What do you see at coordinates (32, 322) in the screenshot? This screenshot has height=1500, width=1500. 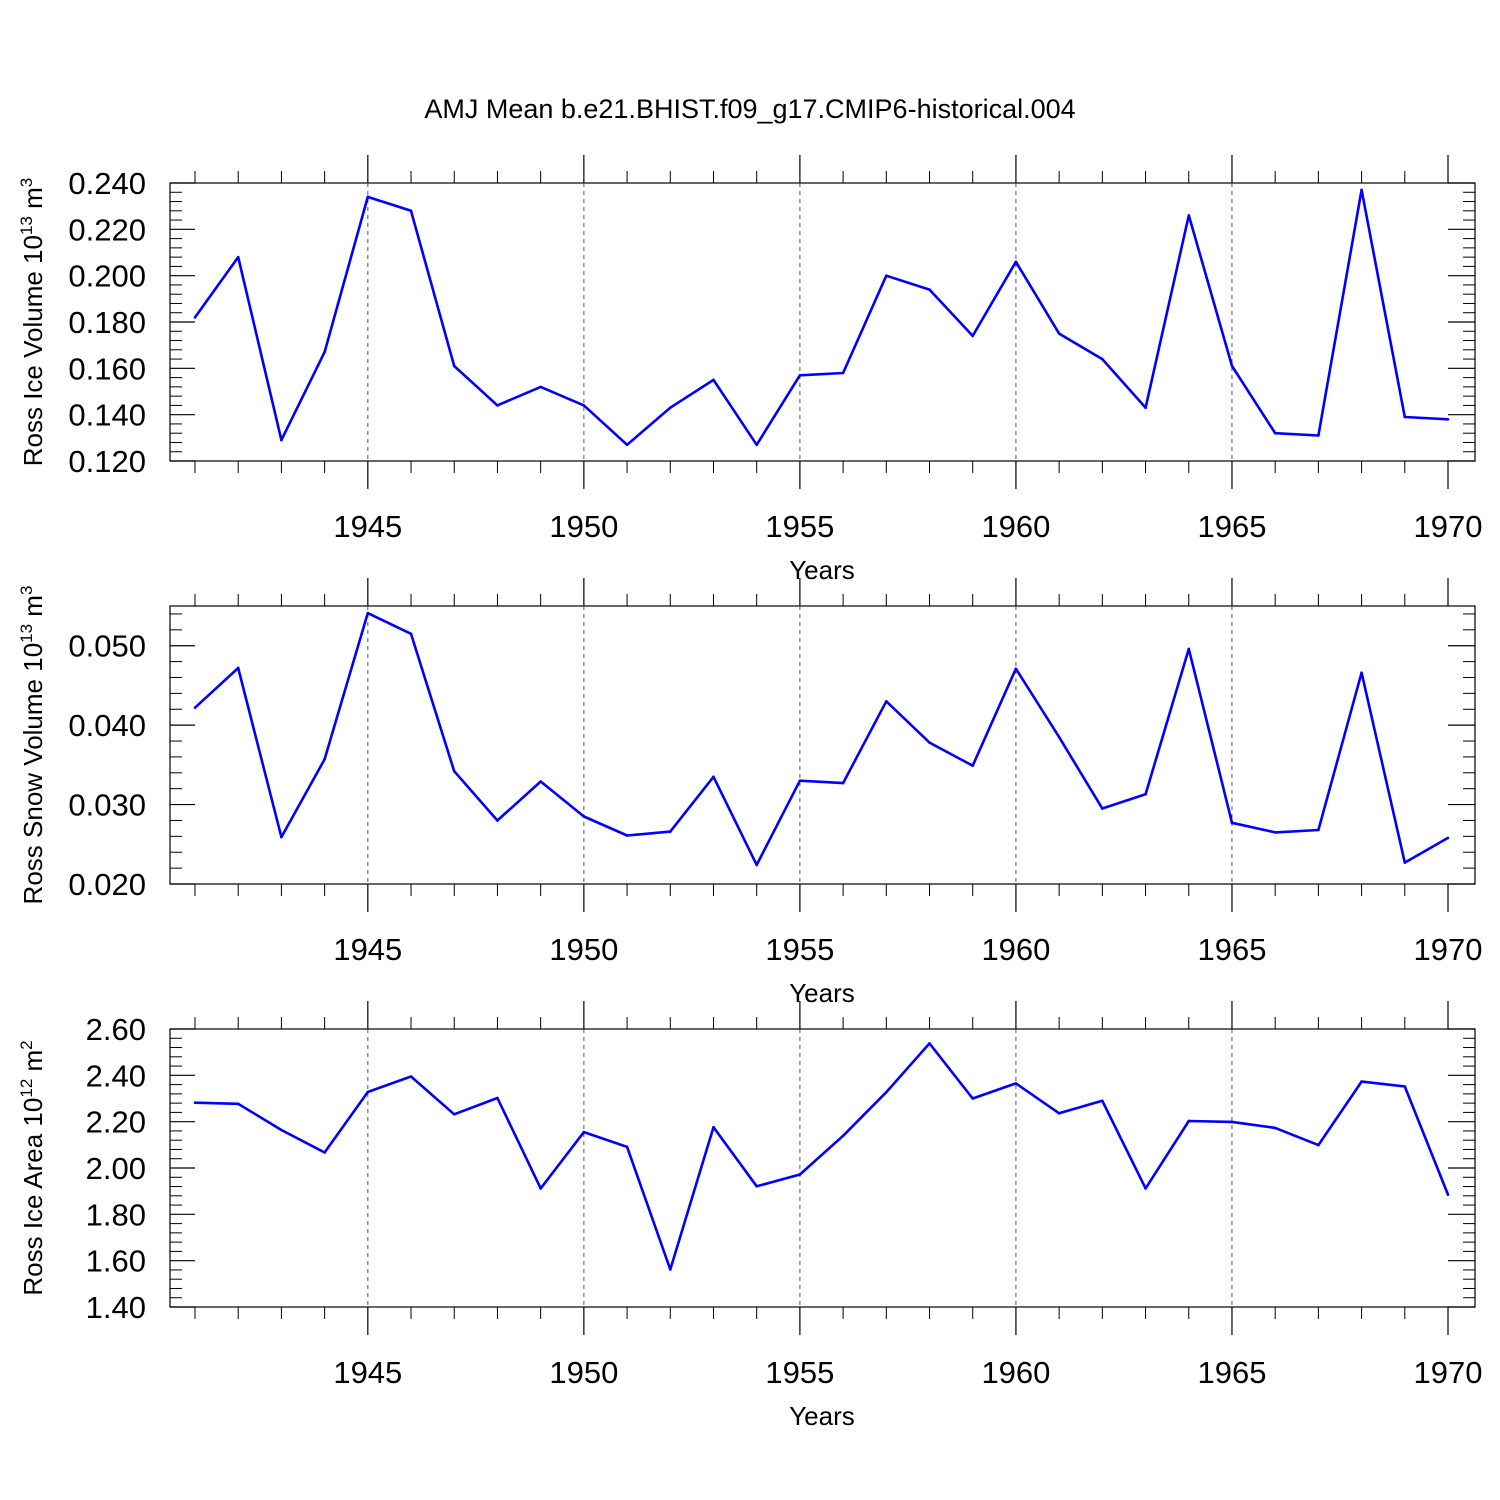 I see `y-axis-title: Ross Ice Volume 1013 m3` at bounding box center [32, 322].